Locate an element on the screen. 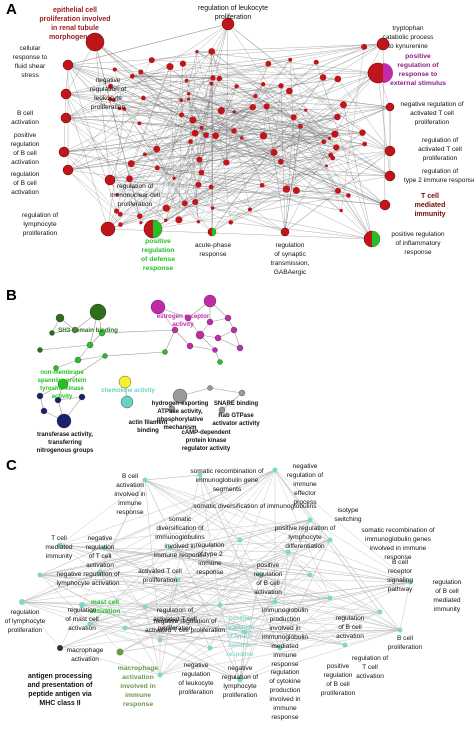  panel_a-label: activated T cell is located at coordinates (440, 149).